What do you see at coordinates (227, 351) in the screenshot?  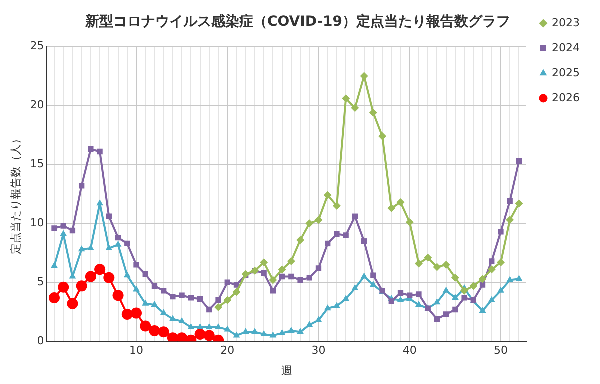 I see `x-tick-label: 20` at bounding box center [227, 351].